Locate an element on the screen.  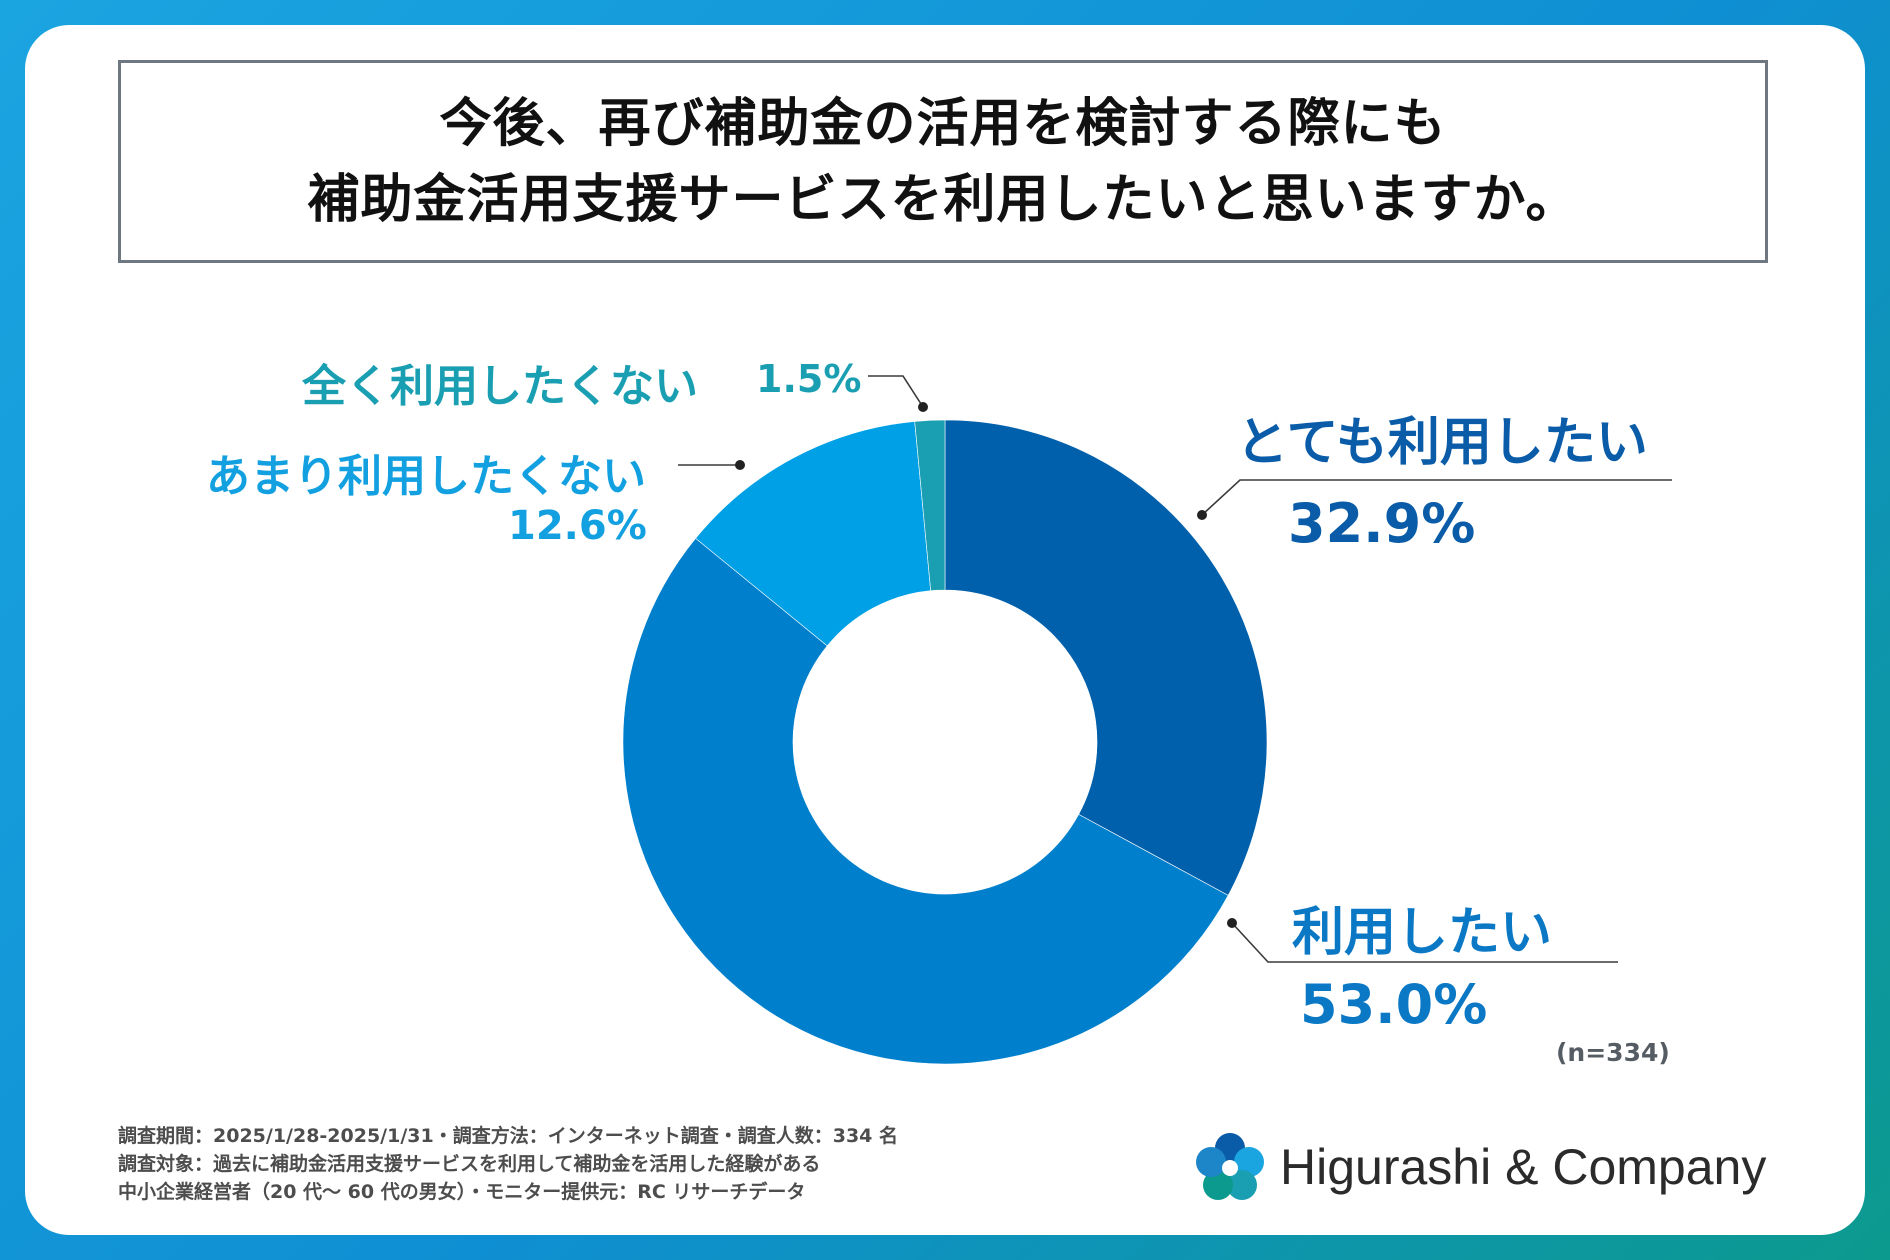
slice-value-0: 32.9% is located at coordinates (1382, 523).